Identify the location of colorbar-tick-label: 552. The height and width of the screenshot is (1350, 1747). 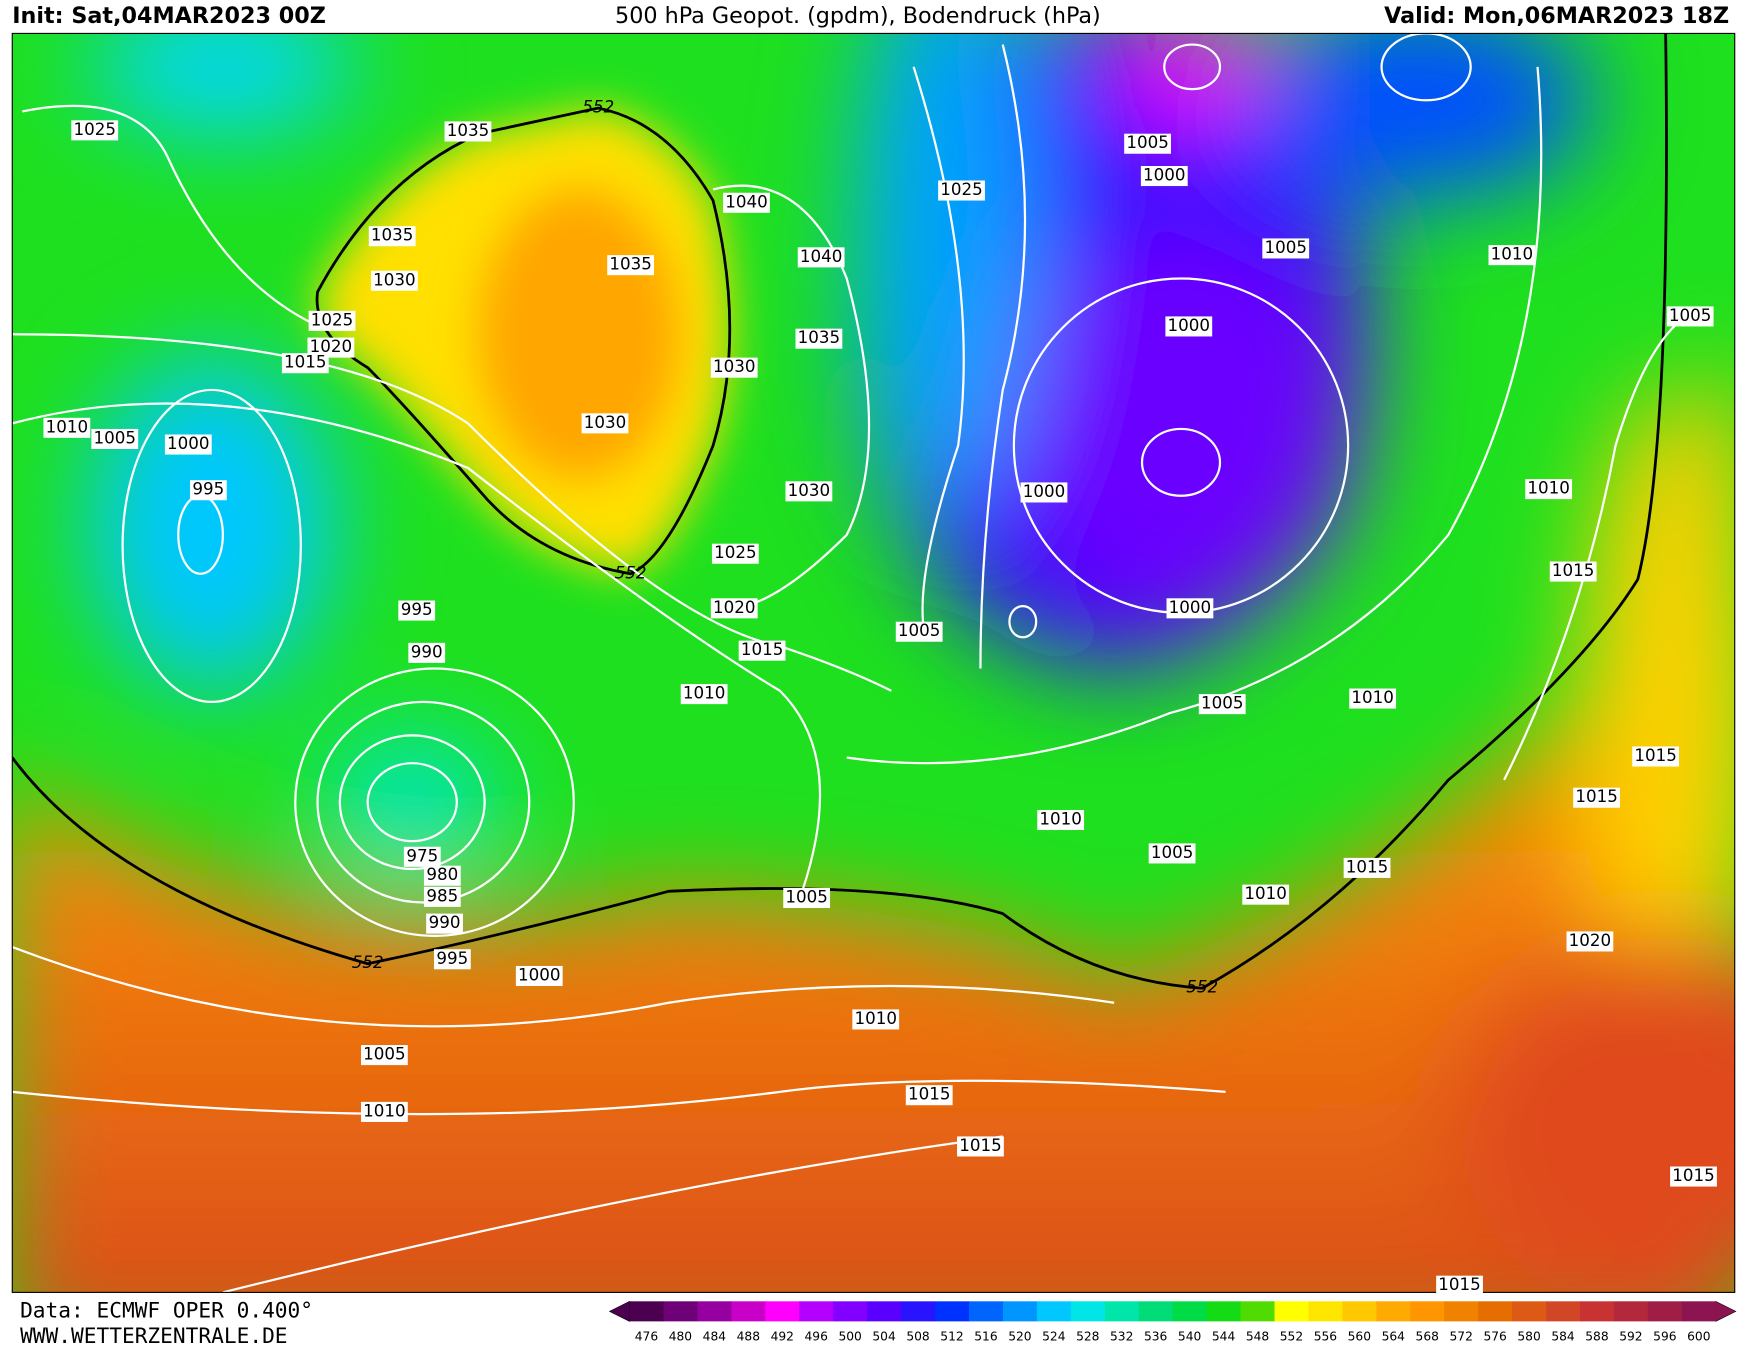
(1291, 1336).